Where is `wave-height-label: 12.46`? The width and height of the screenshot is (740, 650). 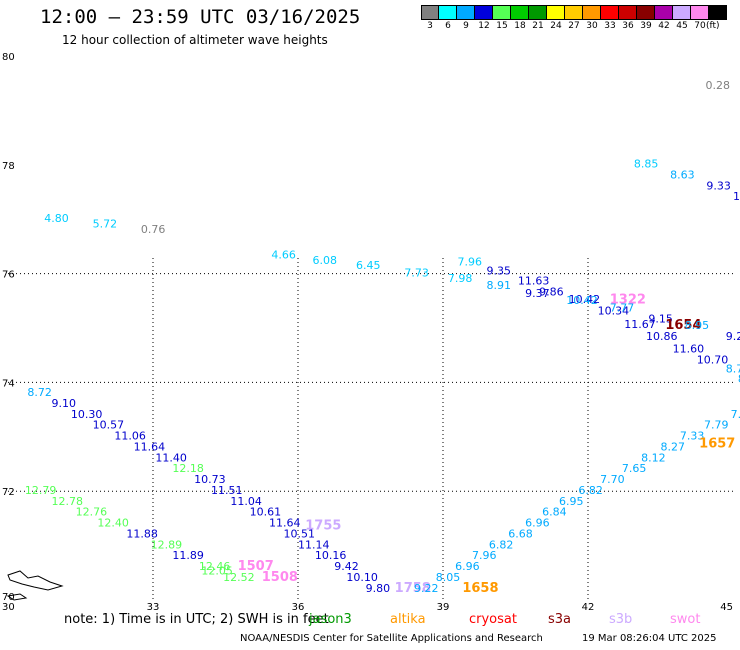
wave-height-label: 12.46 is located at coordinates (215, 566).